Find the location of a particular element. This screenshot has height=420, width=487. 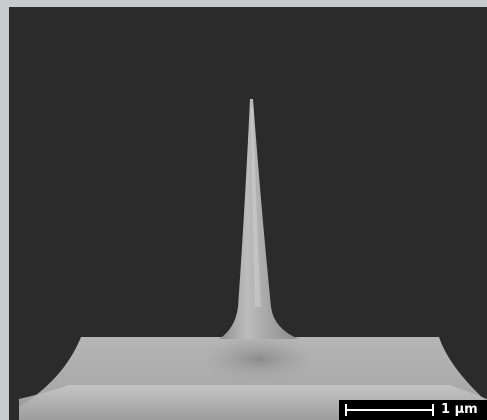

scale-bar: 1 µm is located at coordinates (413, 410).